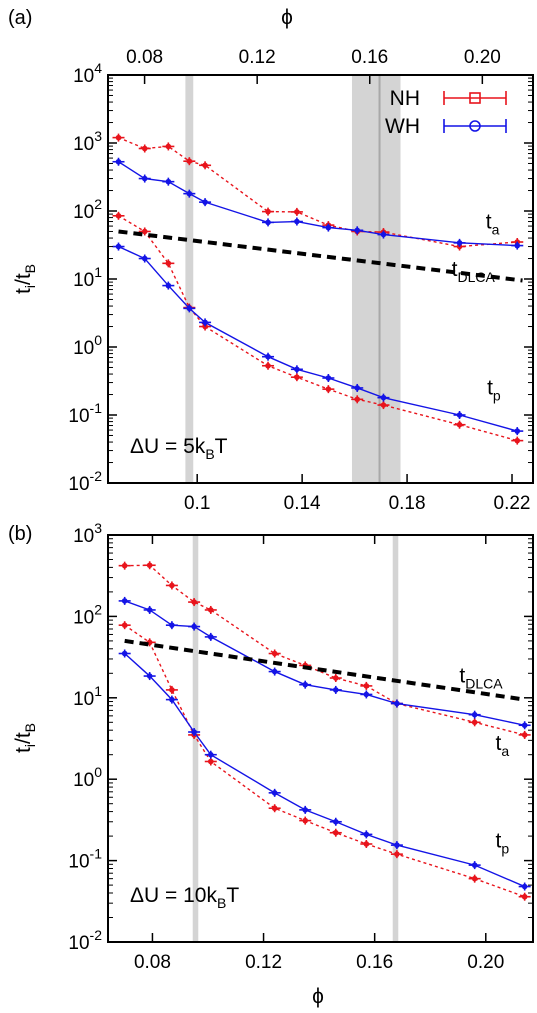 The image size is (537, 1013). What do you see at coordinates (144, 57) in the screenshot?
I see `top-tick-label-a-0: 0.08` at bounding box center [144, 57].